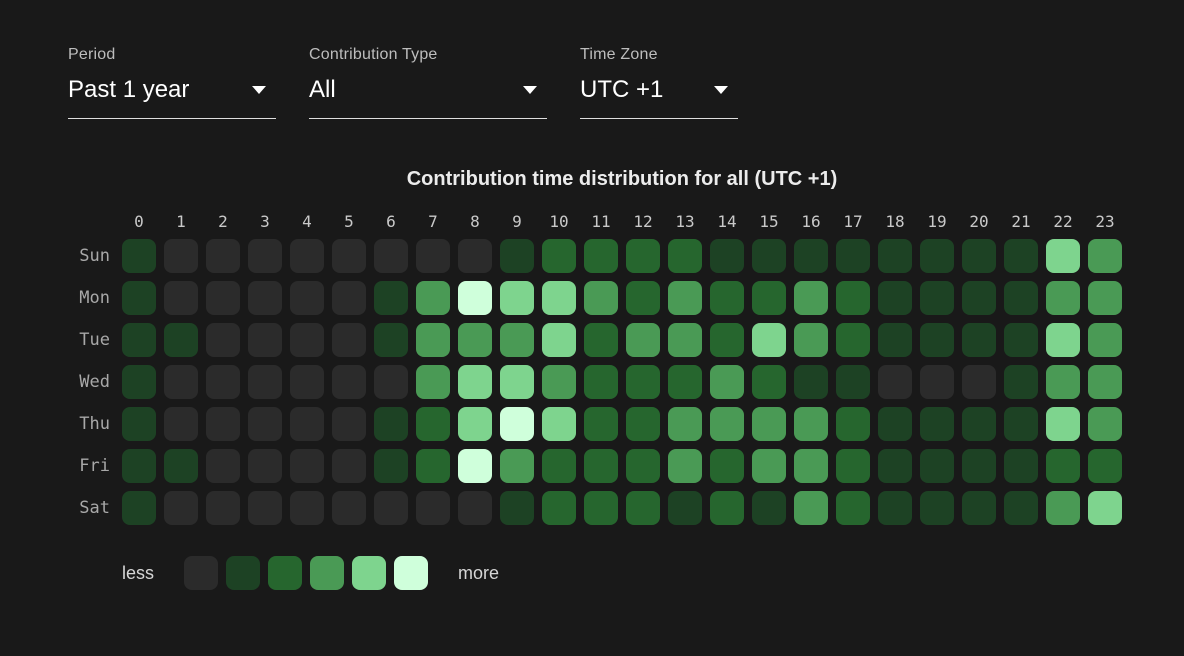  Describe the element at coordinates (659, 97) in the screenshot. I see `time-zone-dropdown: UTC +1` at that location.